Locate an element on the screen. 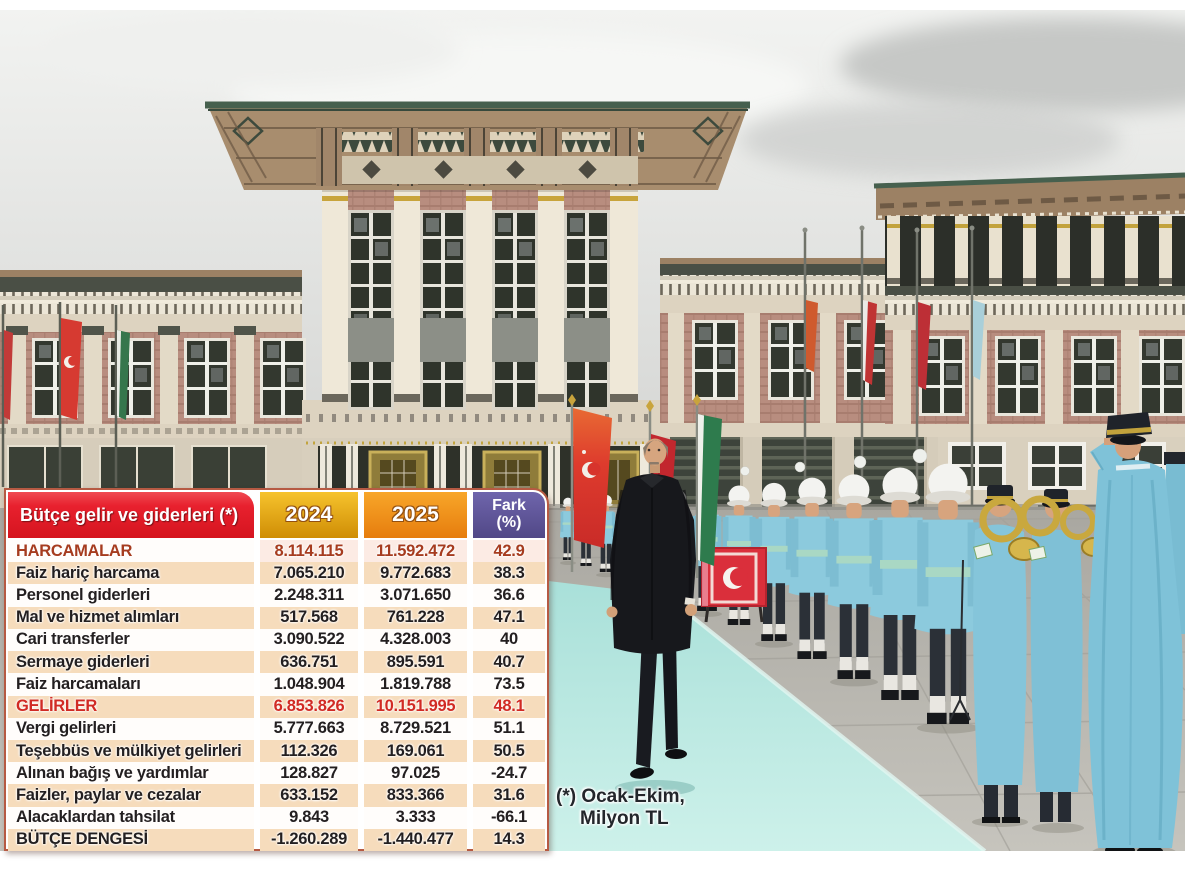 The width and height of the screenshot is (1200, 876). row-value-2024: 9.843 is located at coordinates (309, 817).